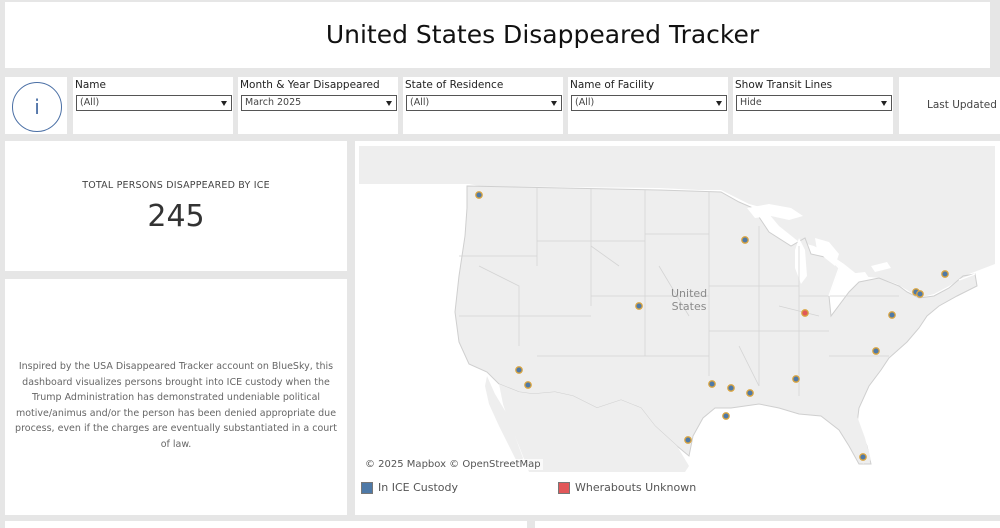  Describe the element at coordinates (902, 277) in the screenshot. I see `coastline-highlights` at that location.